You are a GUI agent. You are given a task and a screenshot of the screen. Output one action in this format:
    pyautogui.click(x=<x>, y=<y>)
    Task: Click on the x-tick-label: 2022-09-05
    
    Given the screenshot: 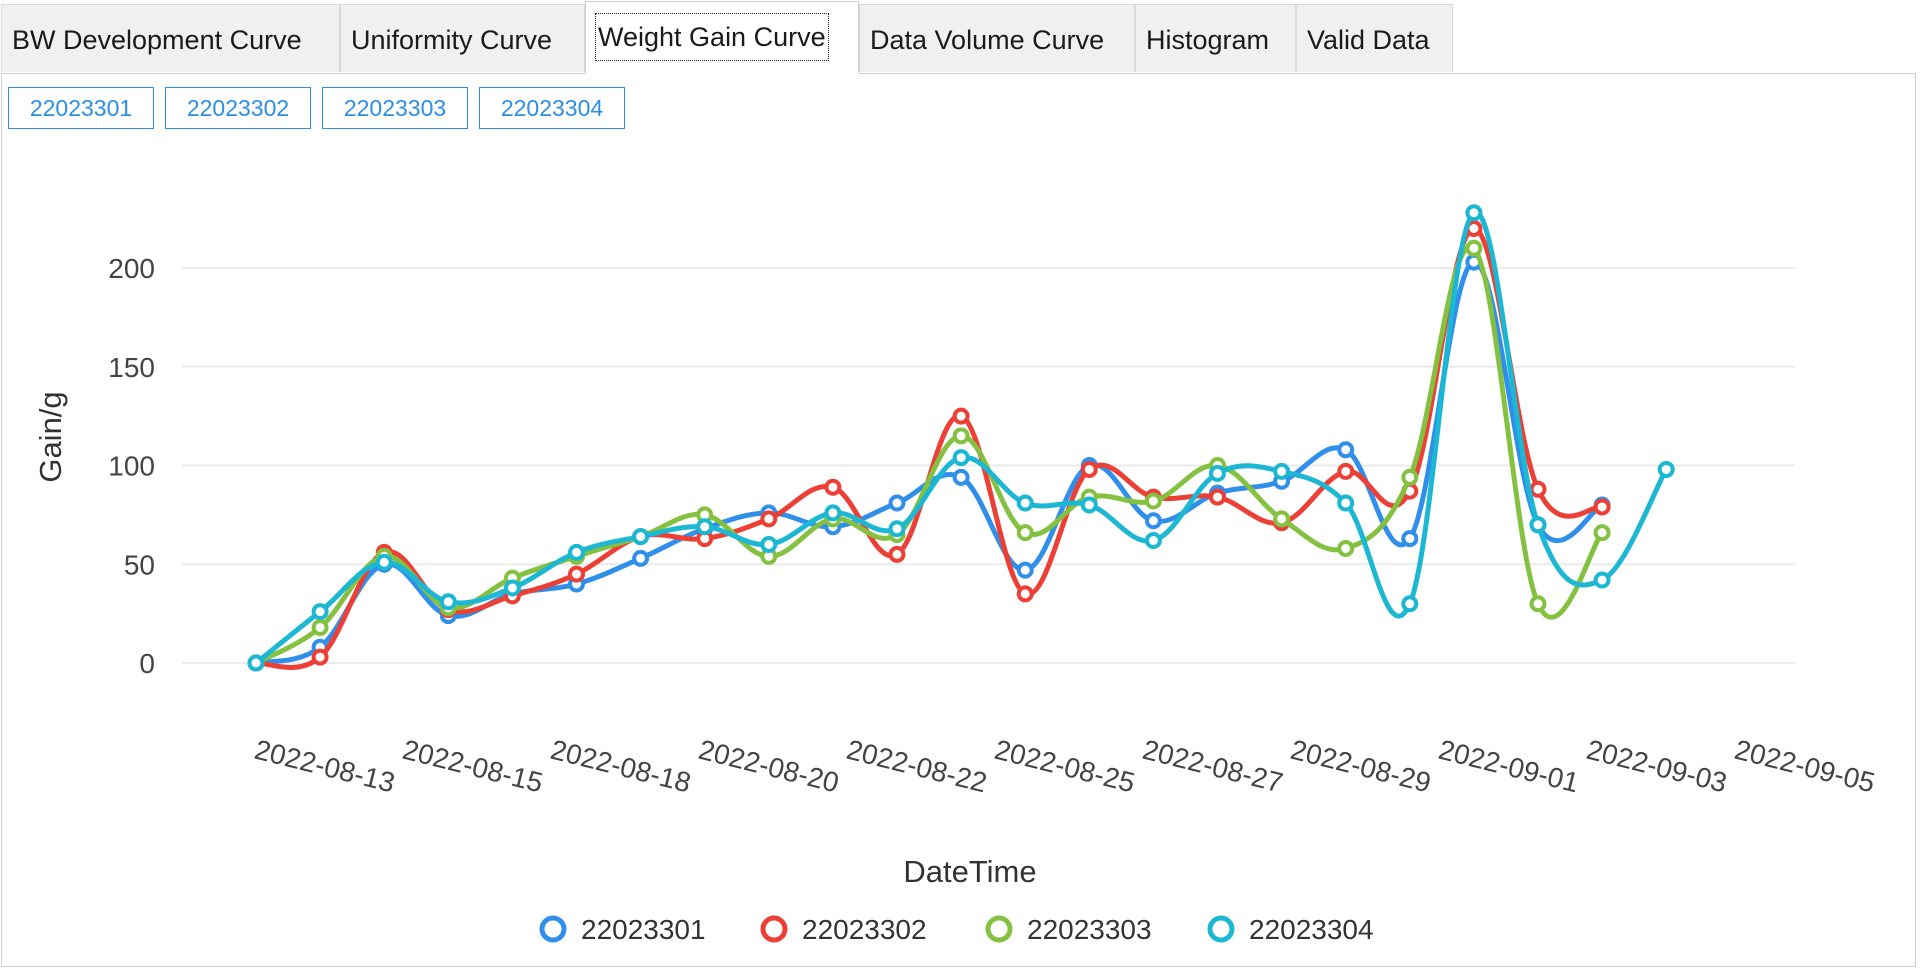 What is the action you would take?
    pyautogui.click(x=1805, y=766)
    